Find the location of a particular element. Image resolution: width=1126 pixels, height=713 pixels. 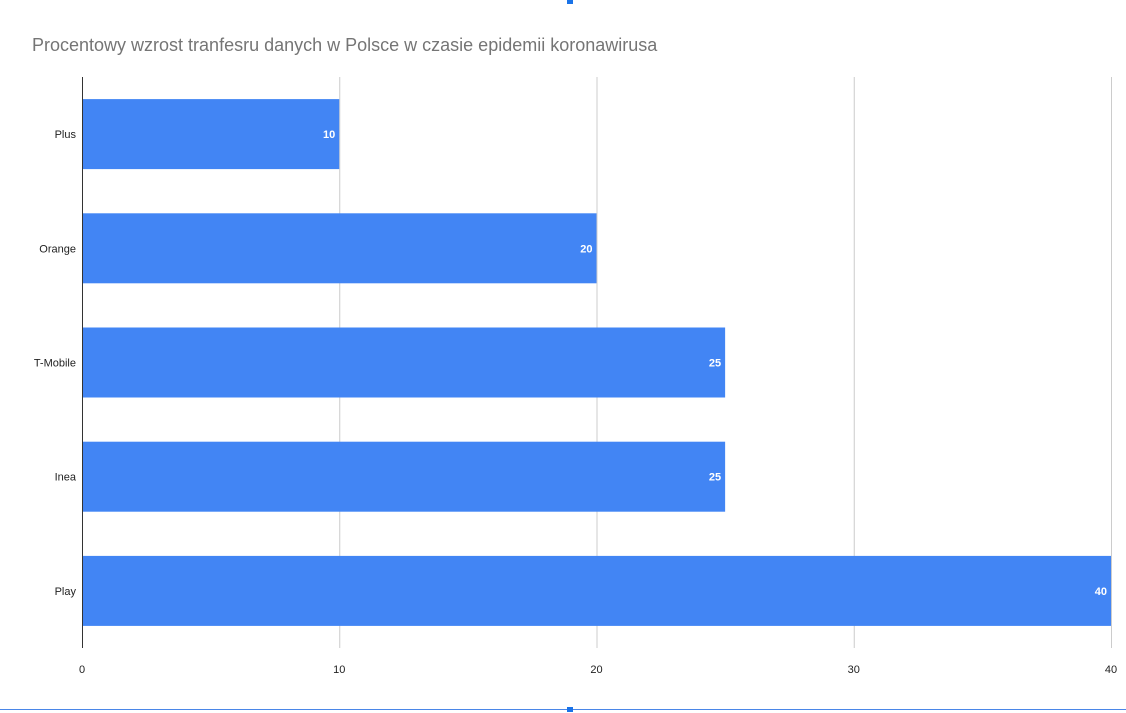

category-label: Plus is located at coordinates (66, 135).